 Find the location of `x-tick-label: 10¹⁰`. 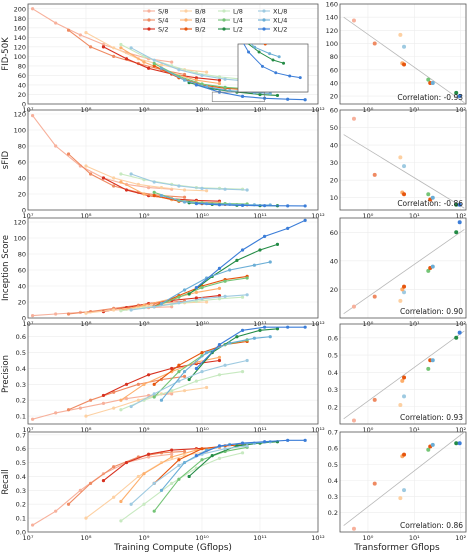

x-tick-label: 10¹⁰ is located at coordinates (202, 216).